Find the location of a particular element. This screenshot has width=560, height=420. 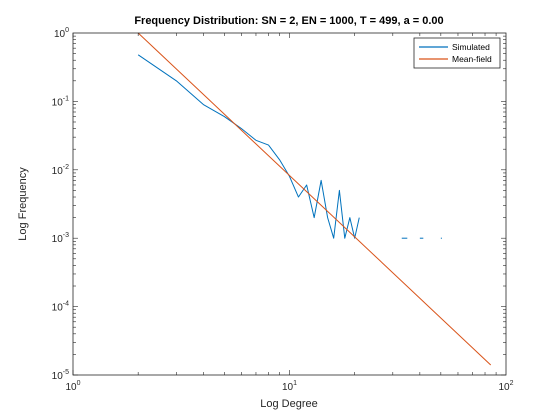

y-tick-label: 10⁻² is located at coordinates (60, 170).